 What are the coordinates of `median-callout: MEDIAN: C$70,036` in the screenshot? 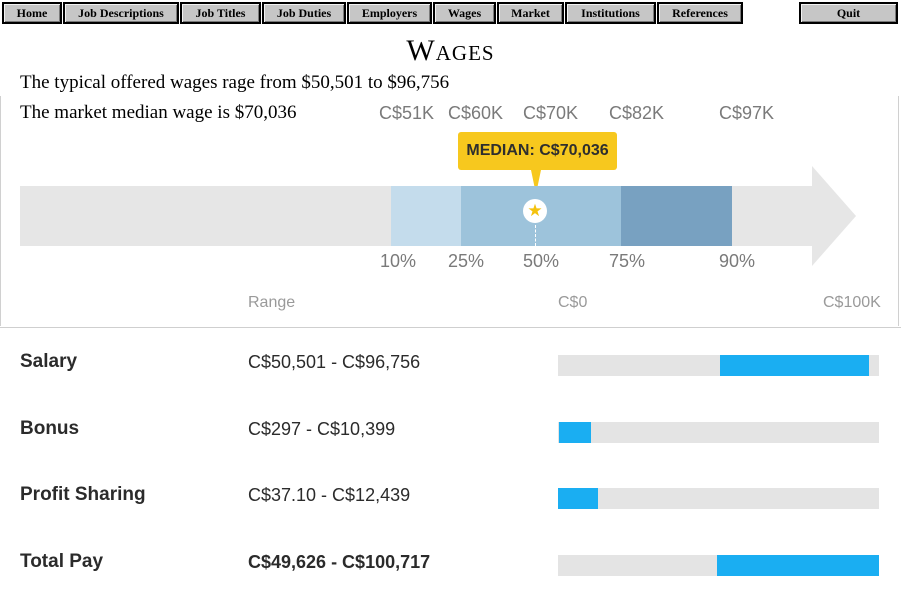 It's located at (537, 151).